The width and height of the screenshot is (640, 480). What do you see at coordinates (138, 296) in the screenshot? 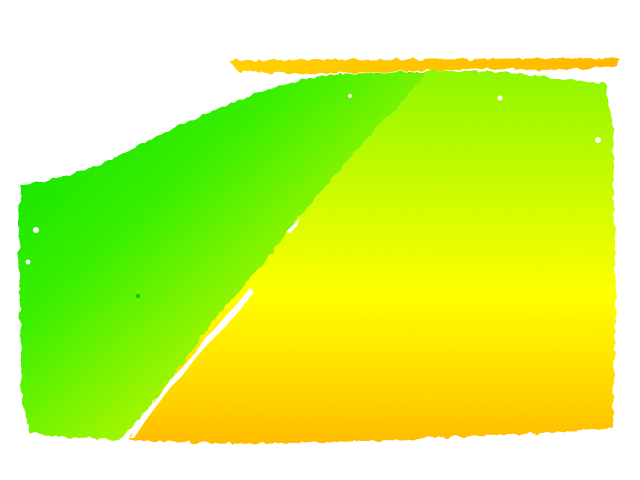
I see `speck` at bounding box center [138, 296].